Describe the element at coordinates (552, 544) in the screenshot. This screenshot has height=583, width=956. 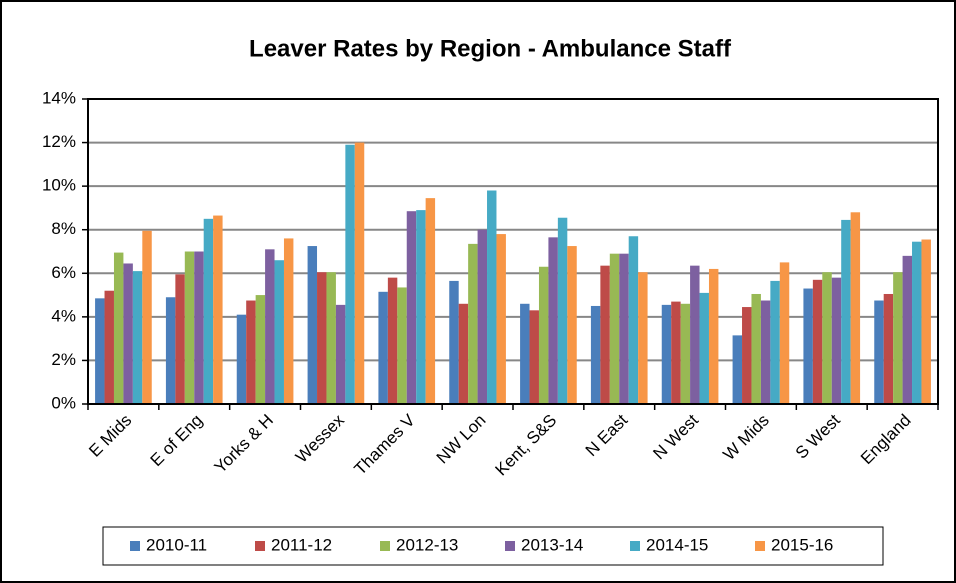
I see `legend-label: 2013-14` at that location.